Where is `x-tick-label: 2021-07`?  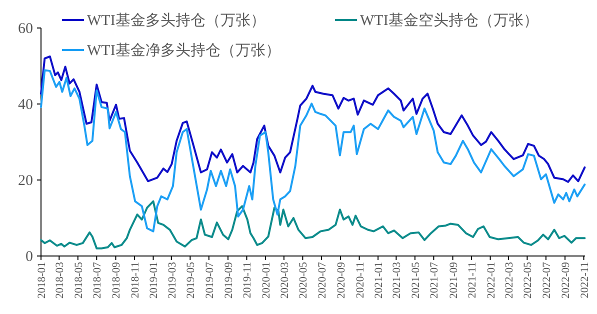
x-tick-label: 2021-07 is located at coordinates (434, 280).